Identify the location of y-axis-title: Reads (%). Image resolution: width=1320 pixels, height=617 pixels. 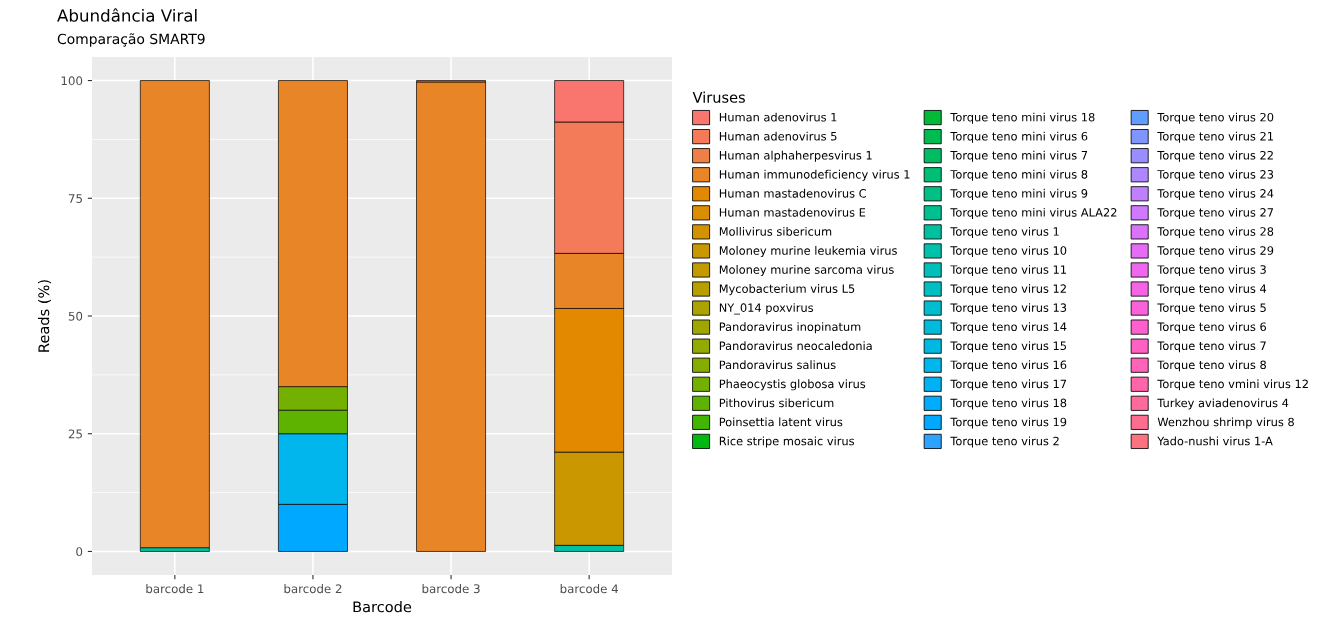
(44, 316).